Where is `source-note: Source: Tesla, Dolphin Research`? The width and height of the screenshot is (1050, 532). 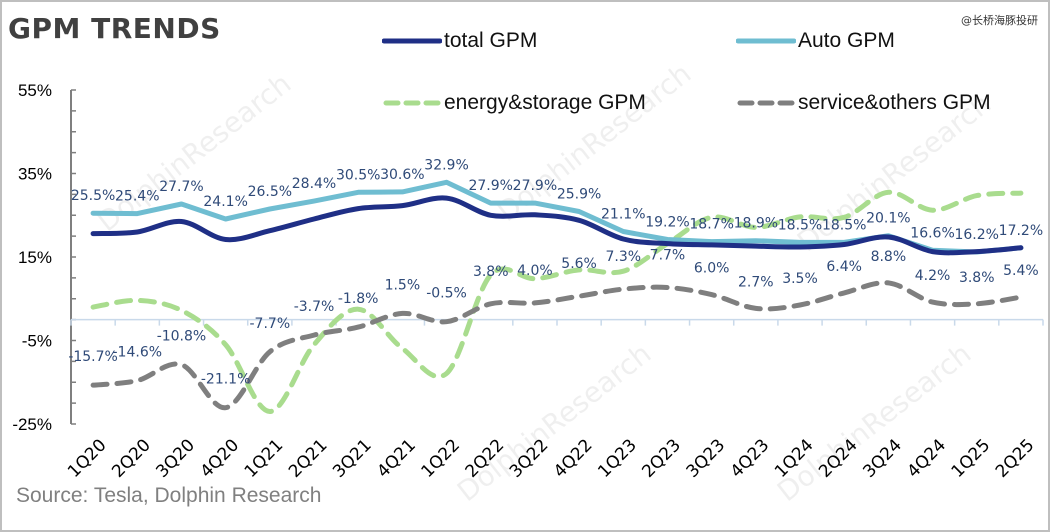 source-note: Source: Tesla, Dolphin Research is located at coordinates (169, 495).